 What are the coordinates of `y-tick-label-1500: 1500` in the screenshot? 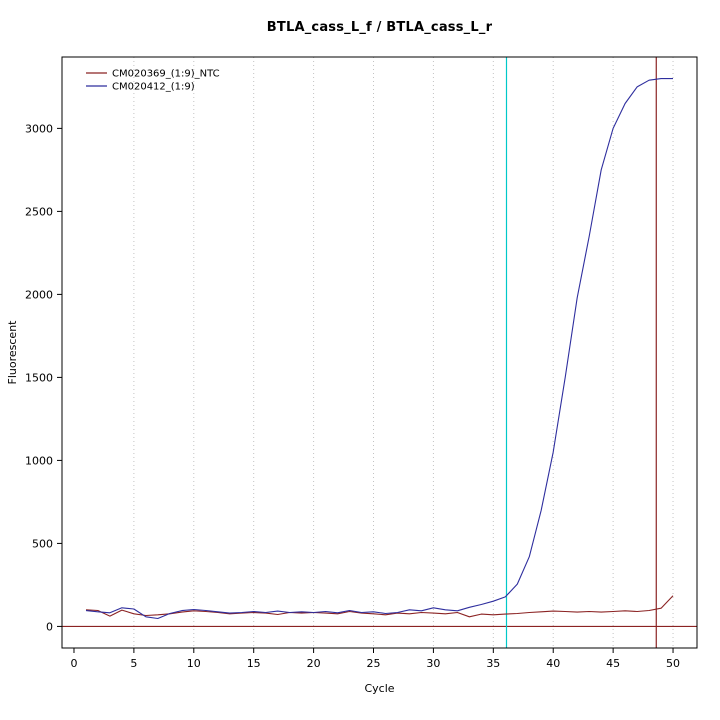 It's located at (39, 377).